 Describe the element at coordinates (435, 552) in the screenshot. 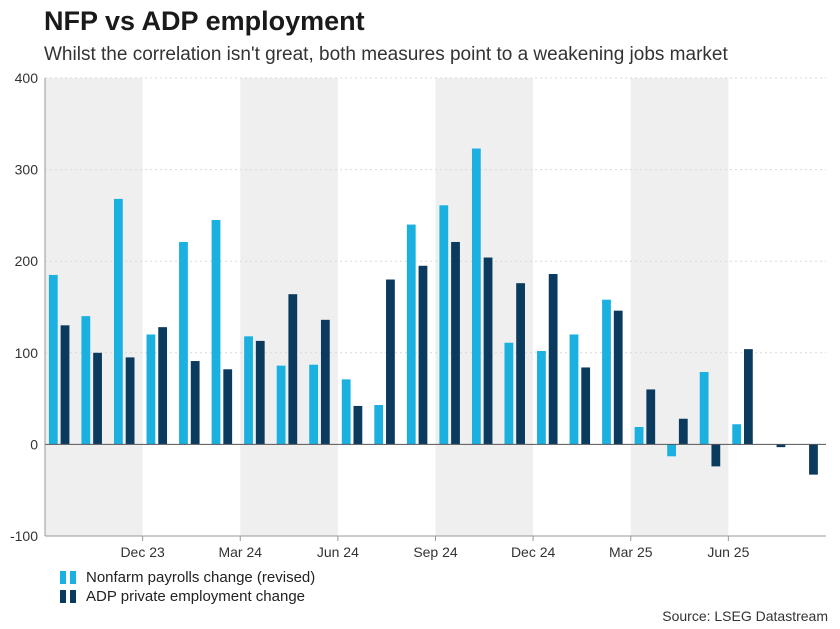

I see `x-tick-label: Sep 24` at that location.